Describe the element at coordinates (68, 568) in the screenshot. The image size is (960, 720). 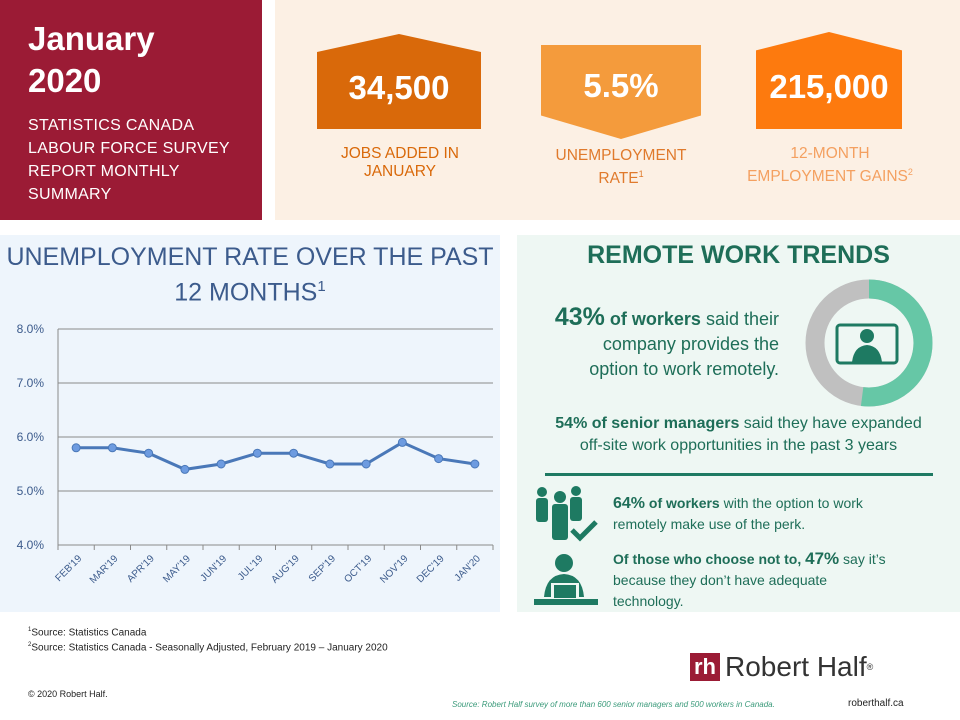
I see `x-tick-label: FEB'19` at that location.